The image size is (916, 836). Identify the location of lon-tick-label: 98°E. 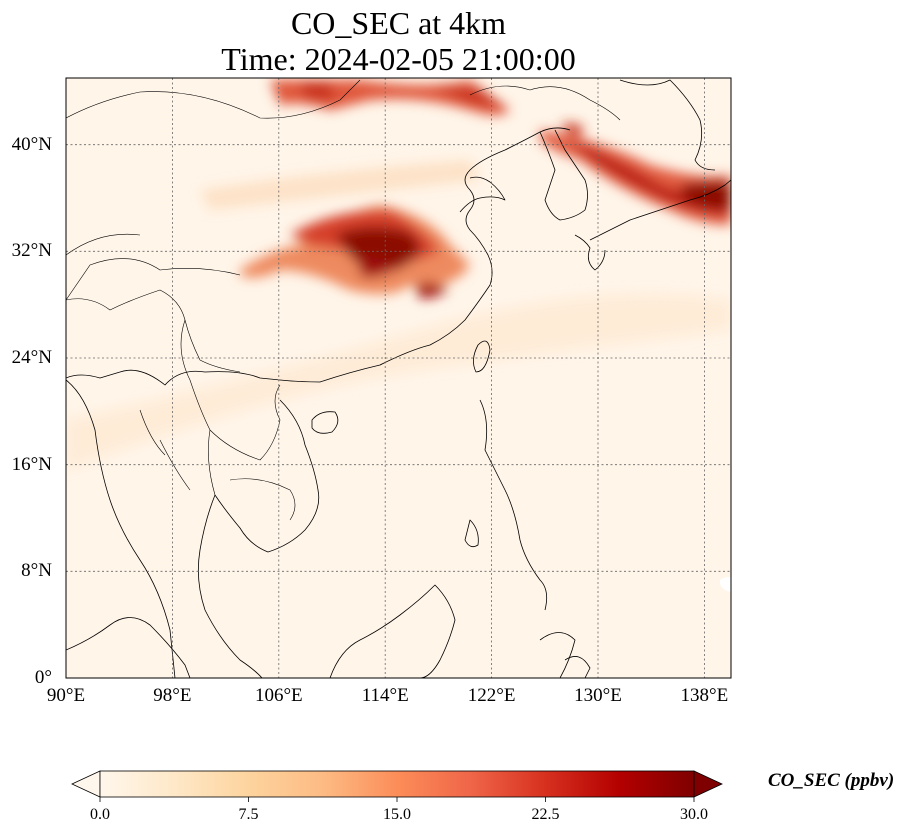
(172, 695).